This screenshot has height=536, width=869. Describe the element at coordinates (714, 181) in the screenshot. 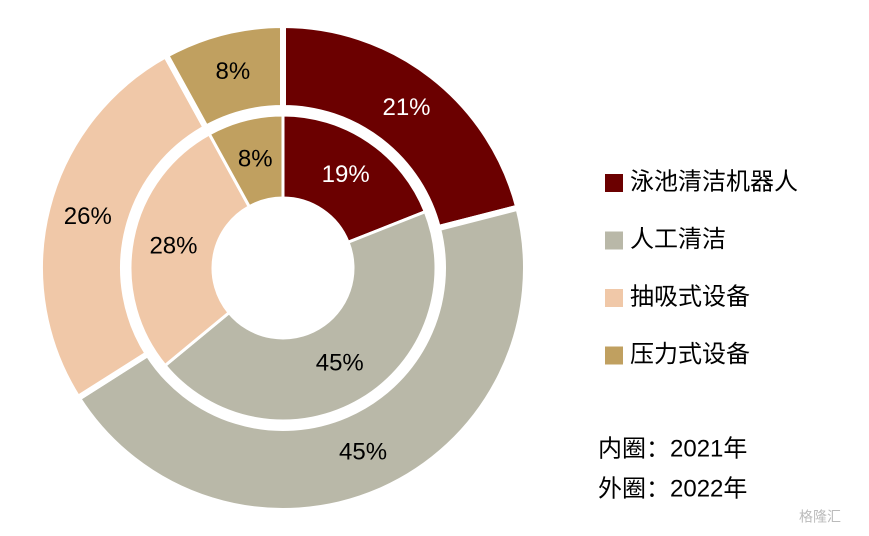

I see `legend-label: 泳池清洁机器人` at that location.